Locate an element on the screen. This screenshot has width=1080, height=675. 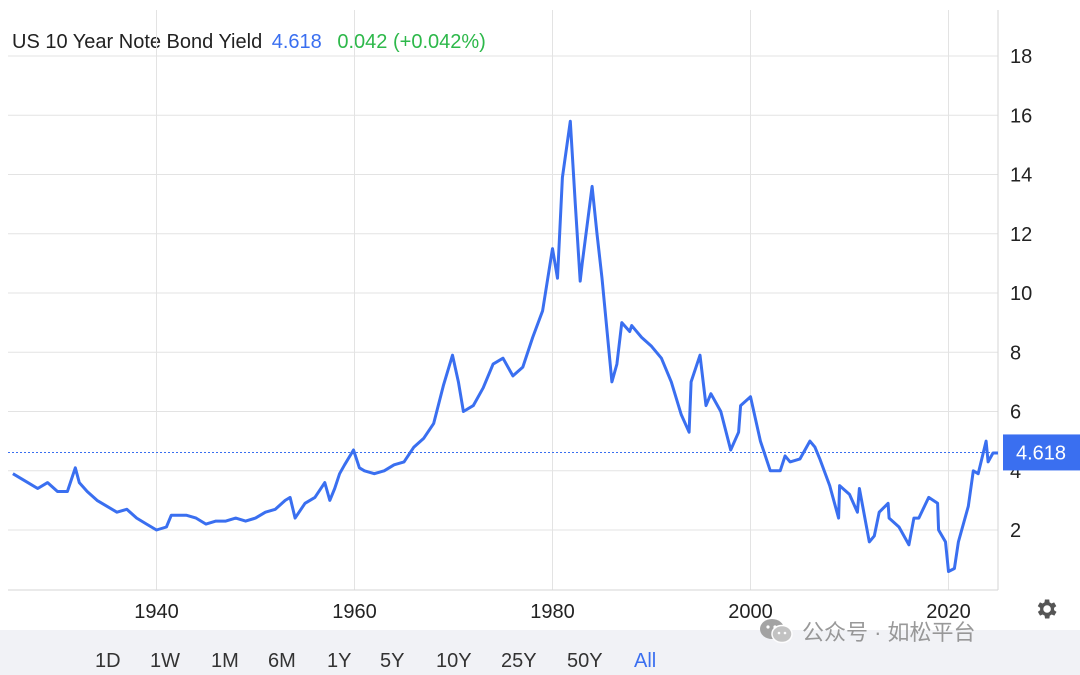
y-tick-label: 8 is located at coordinates (1015, 353).